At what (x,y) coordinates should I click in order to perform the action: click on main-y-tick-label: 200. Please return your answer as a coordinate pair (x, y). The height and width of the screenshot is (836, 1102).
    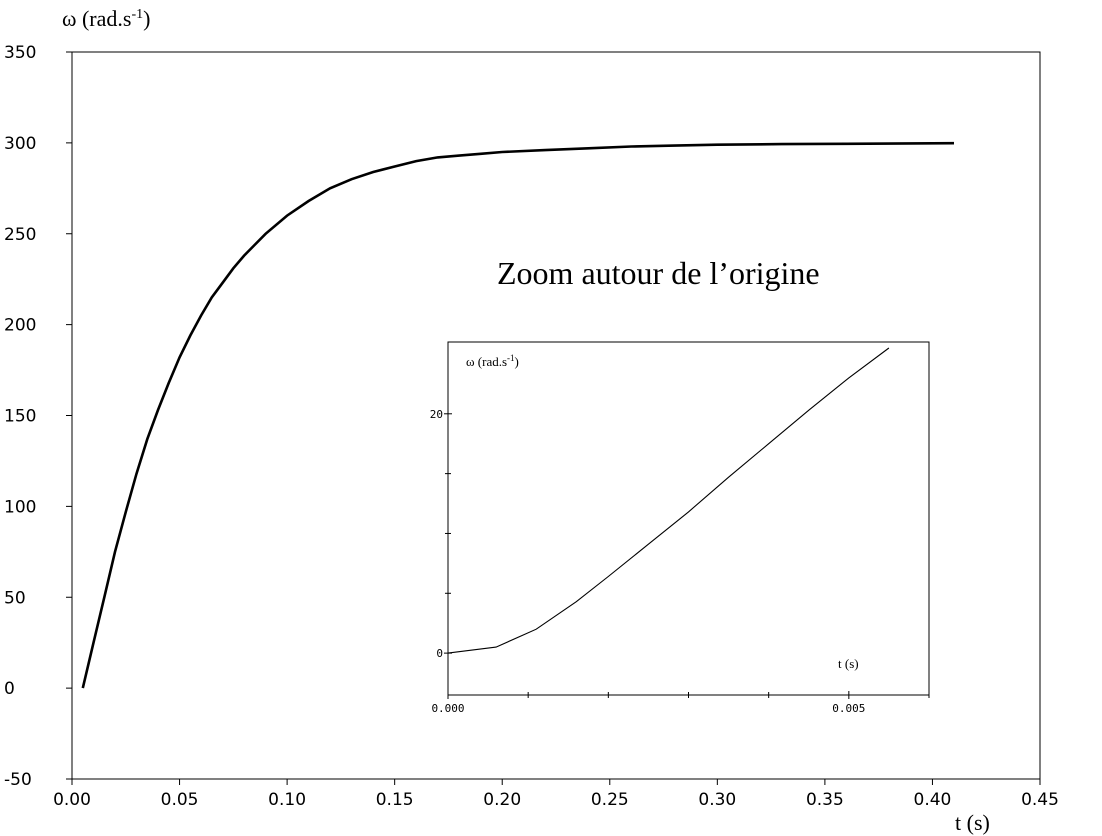
    Looking at the image, I should click on (20, 326).